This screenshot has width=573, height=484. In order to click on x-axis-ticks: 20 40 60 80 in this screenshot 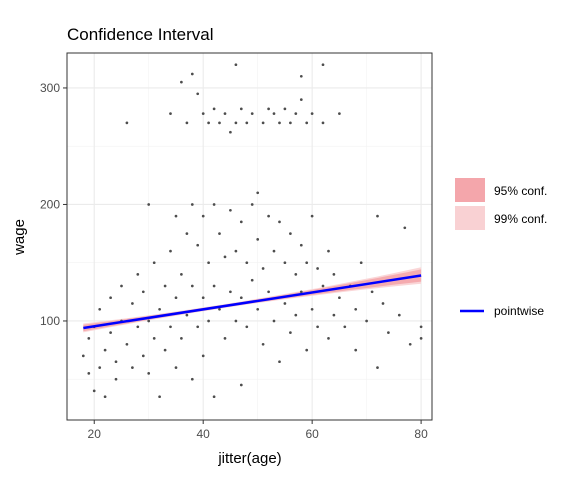, I will do `click(258, 430)`.